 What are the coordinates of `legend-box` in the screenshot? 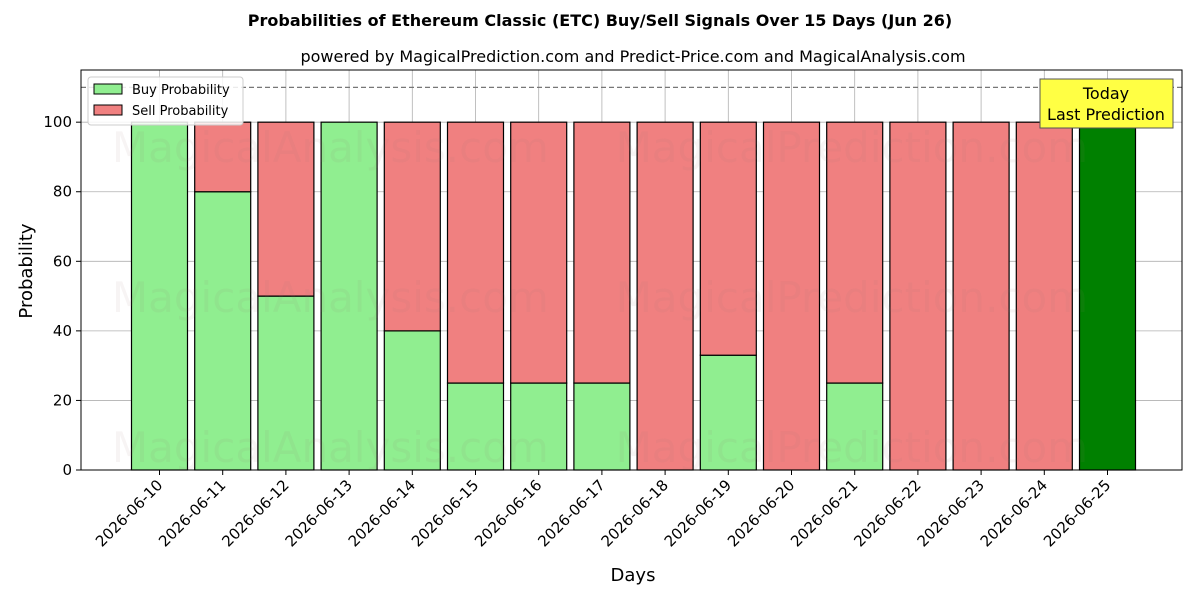 It's located at (165, 101).